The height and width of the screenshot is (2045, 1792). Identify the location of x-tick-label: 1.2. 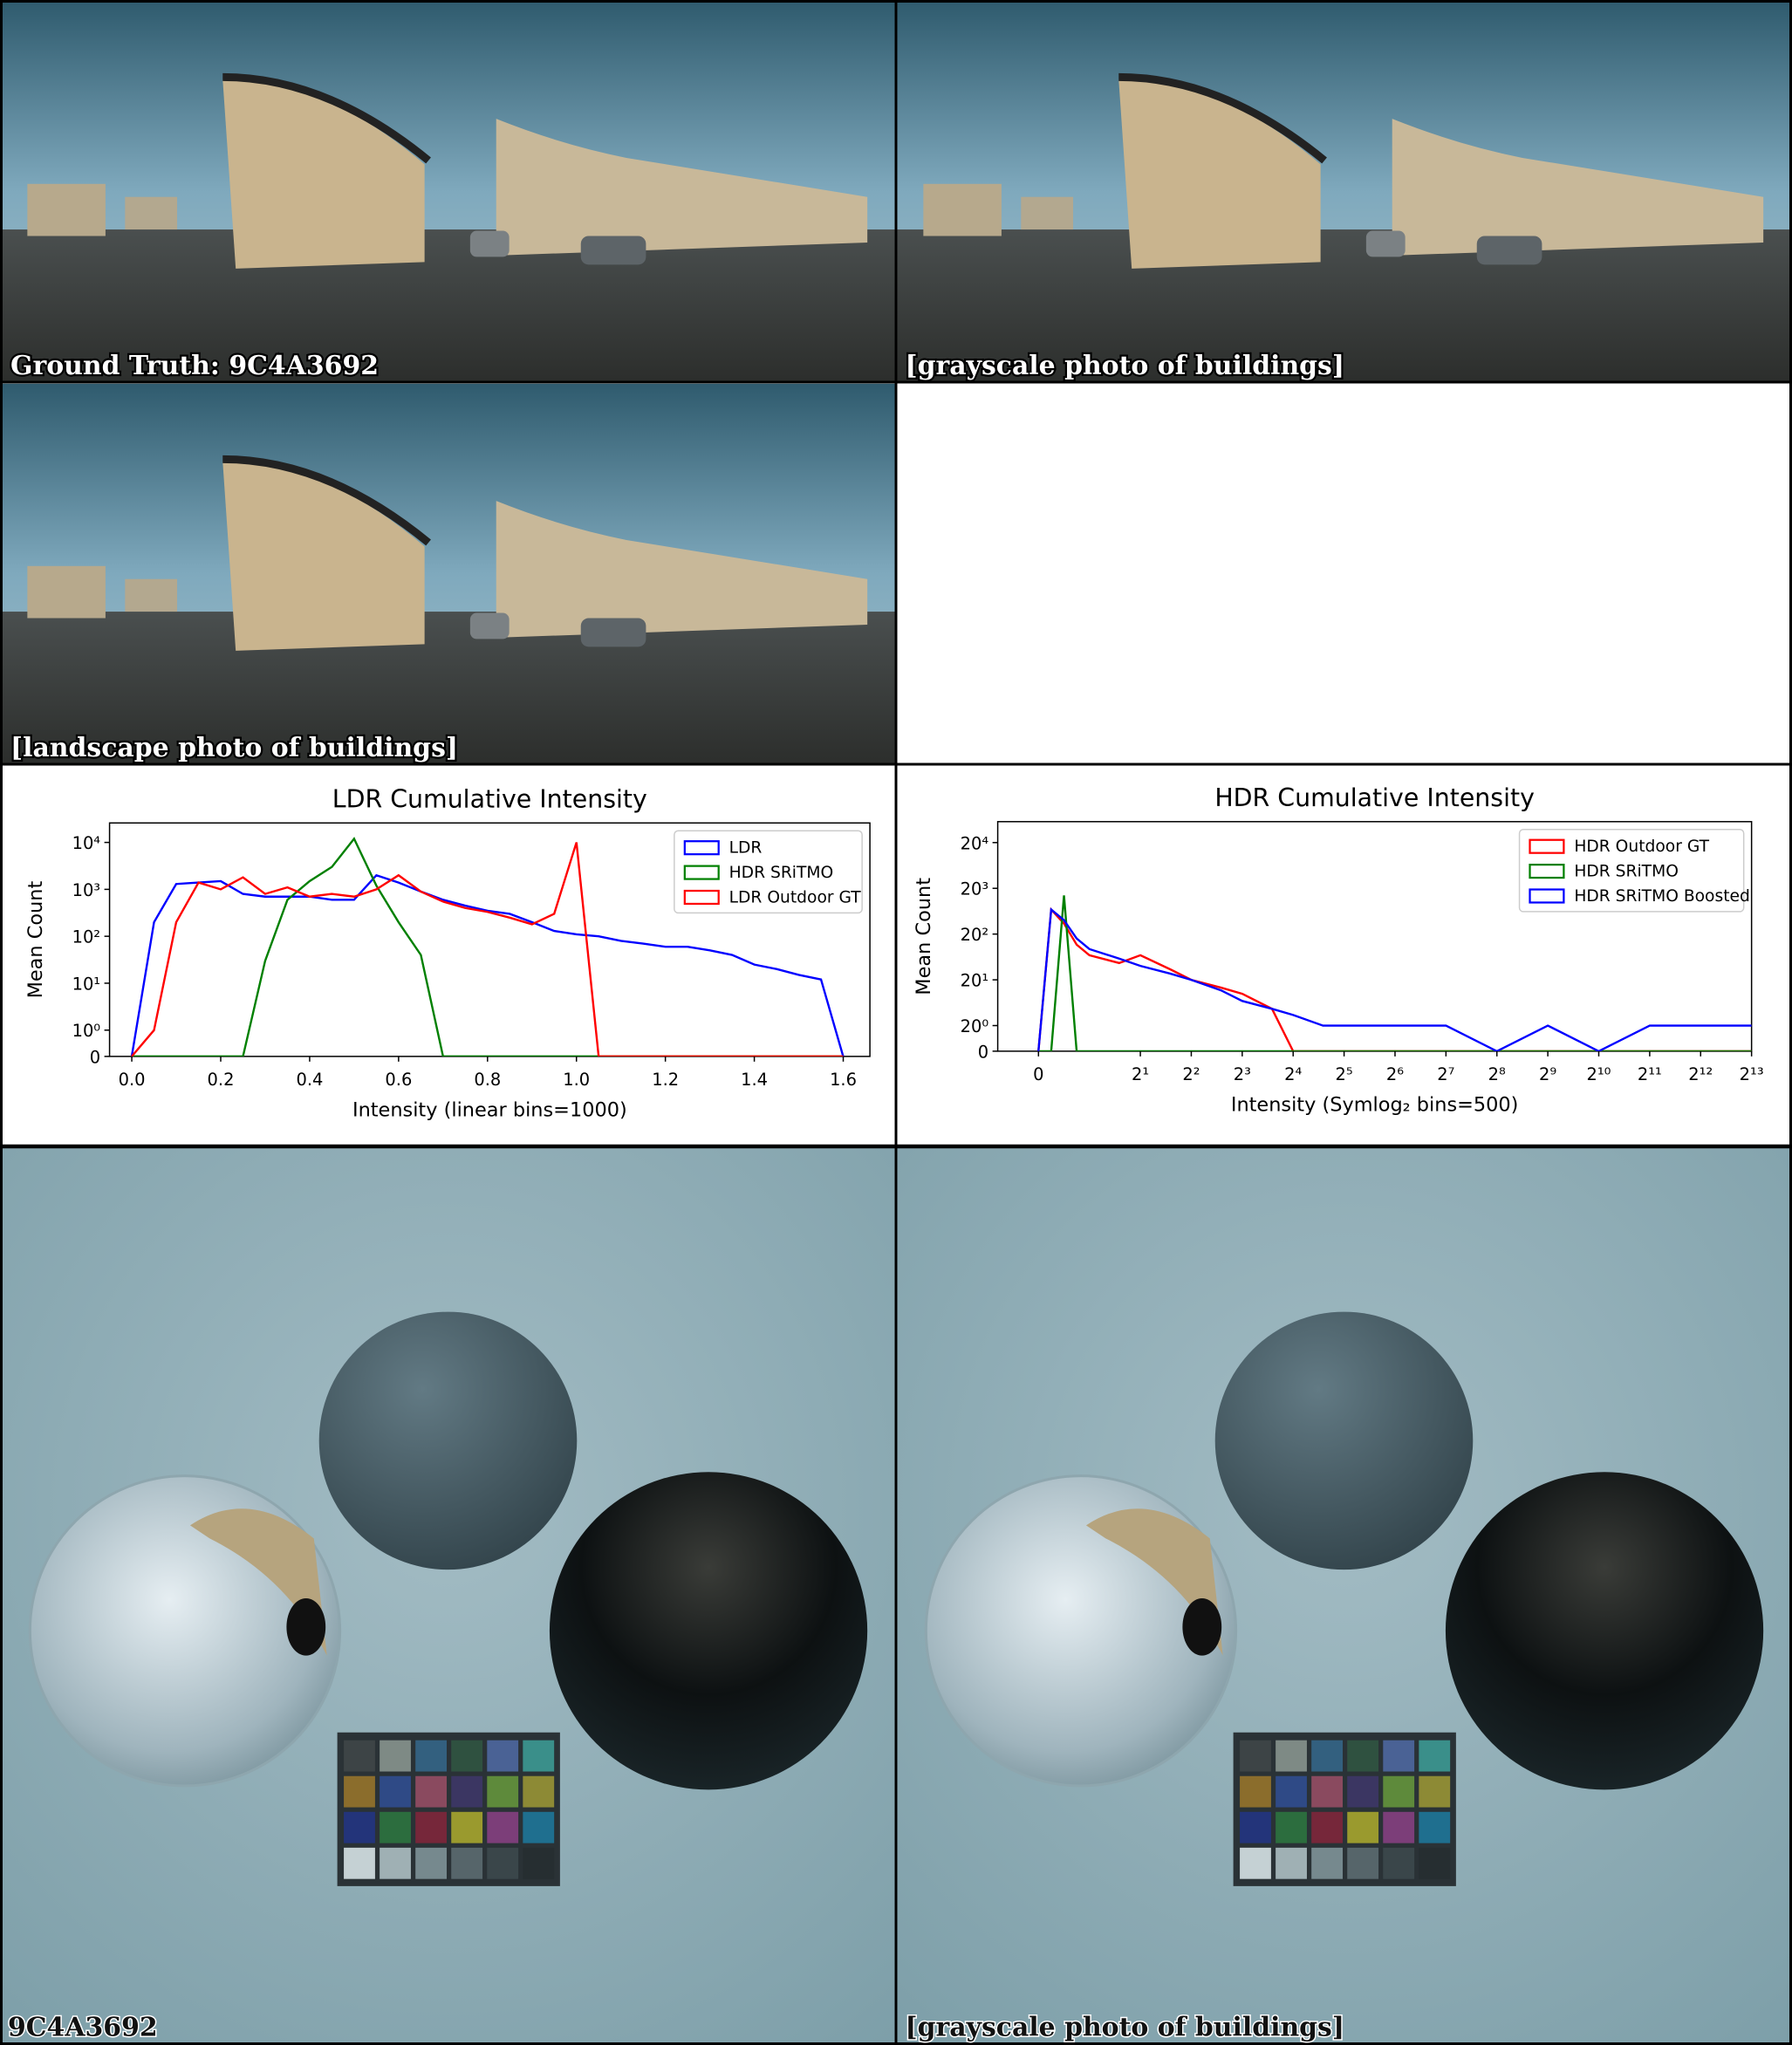
(665, 1080).